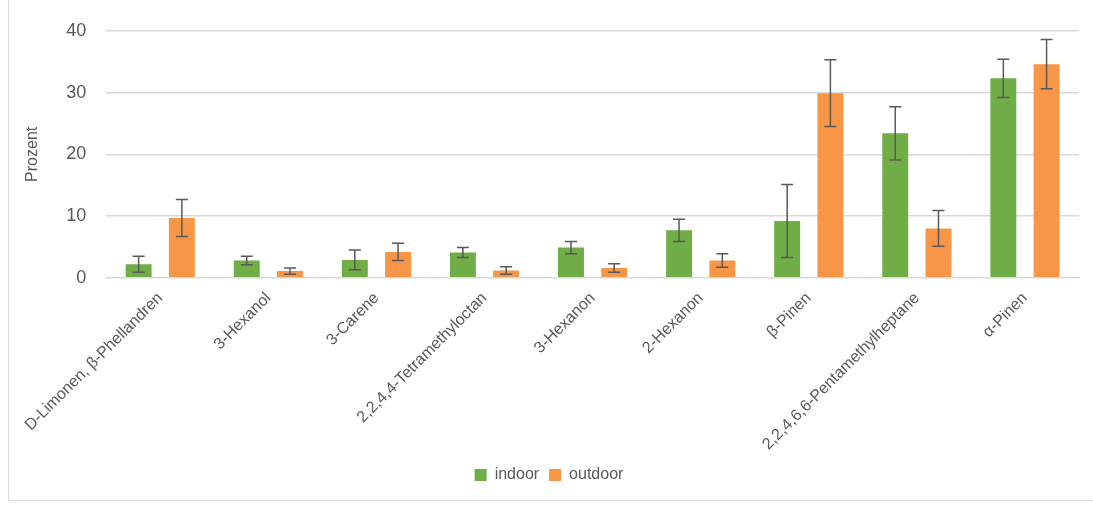 This screenshot has height=508, width=1093. Describe the element at coordinates (32, 154) in the screenshot. I see `y-axis-title: Prozent` at that location.